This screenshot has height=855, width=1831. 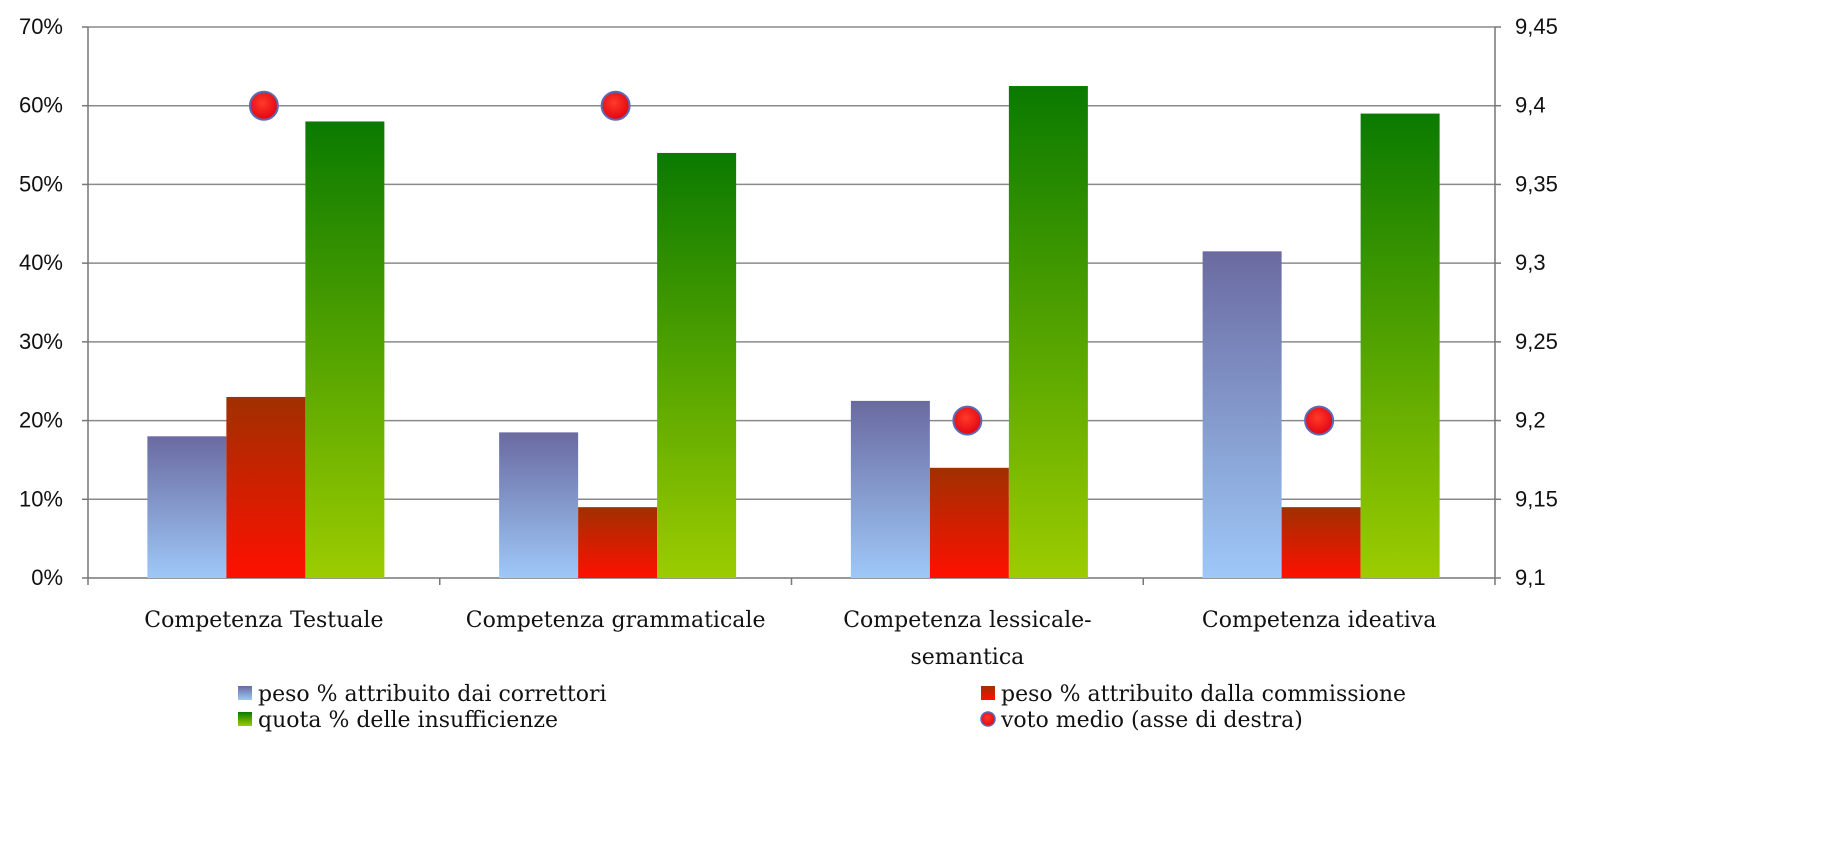 I want to click on x-category-label: Competenza grammaticale, so click(x=616, y=620).